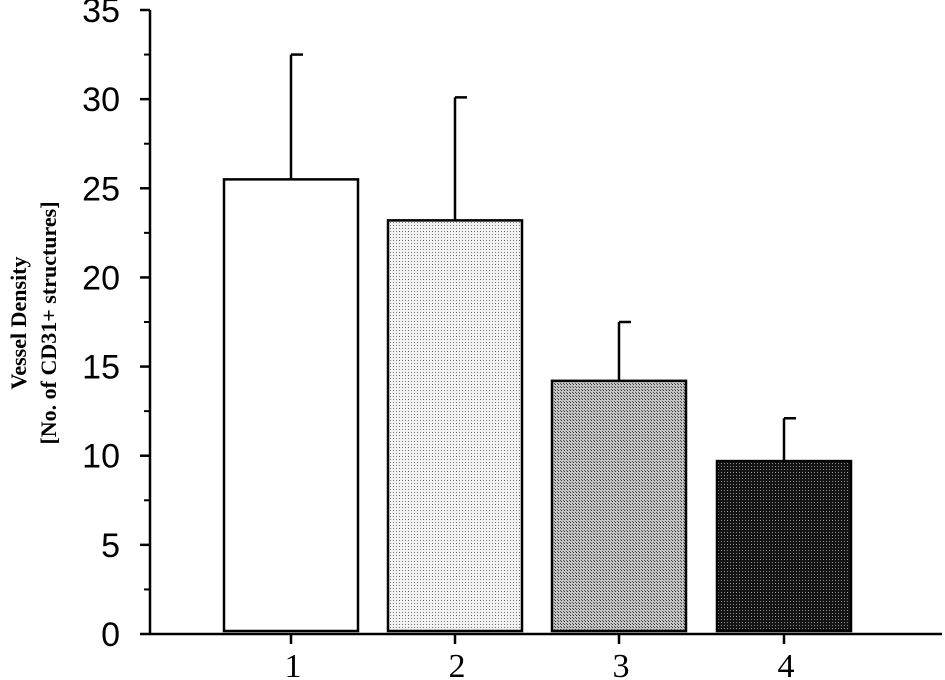  Describe the element at coordinates (101, 15) in the screenshot. I see `y-tick-label: 35` at that location.